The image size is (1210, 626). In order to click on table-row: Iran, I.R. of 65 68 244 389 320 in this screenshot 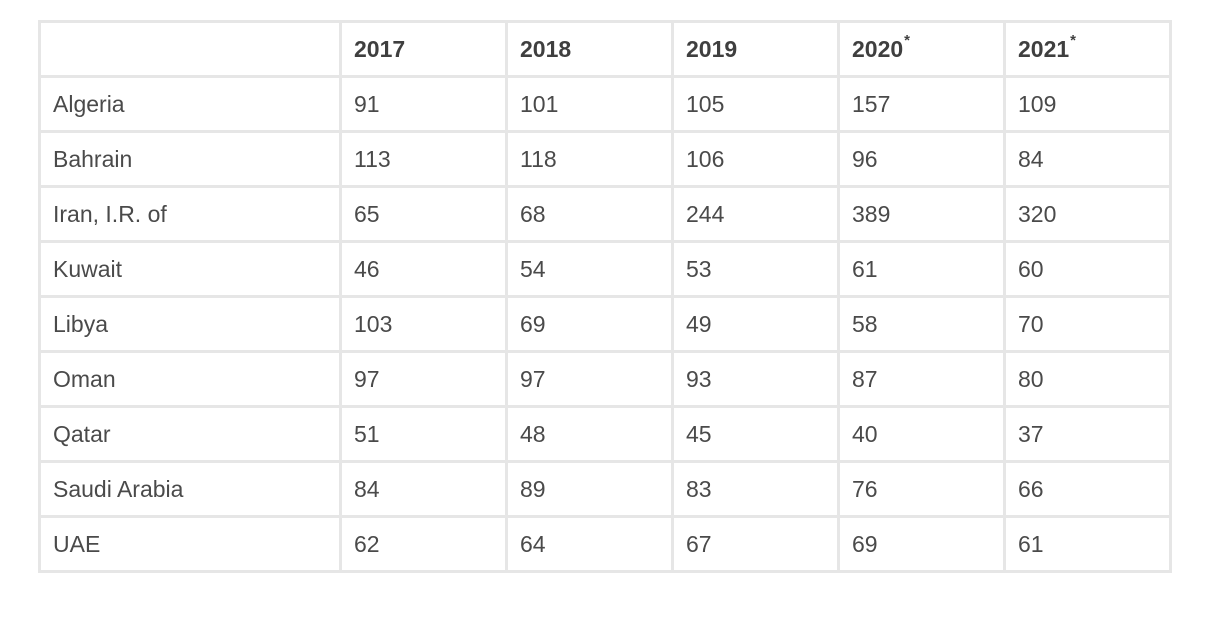, I will do `click(605, 214)`.